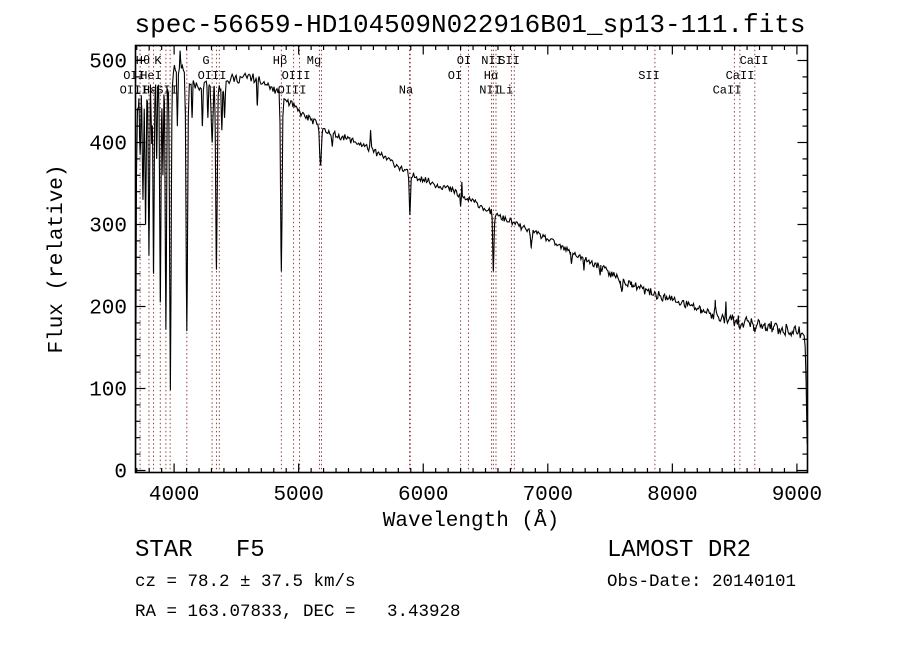  What do you see at coordinates (423, 495) in the screenshot?
I see `svg-text: 6000` at bounding box center [423, 495].